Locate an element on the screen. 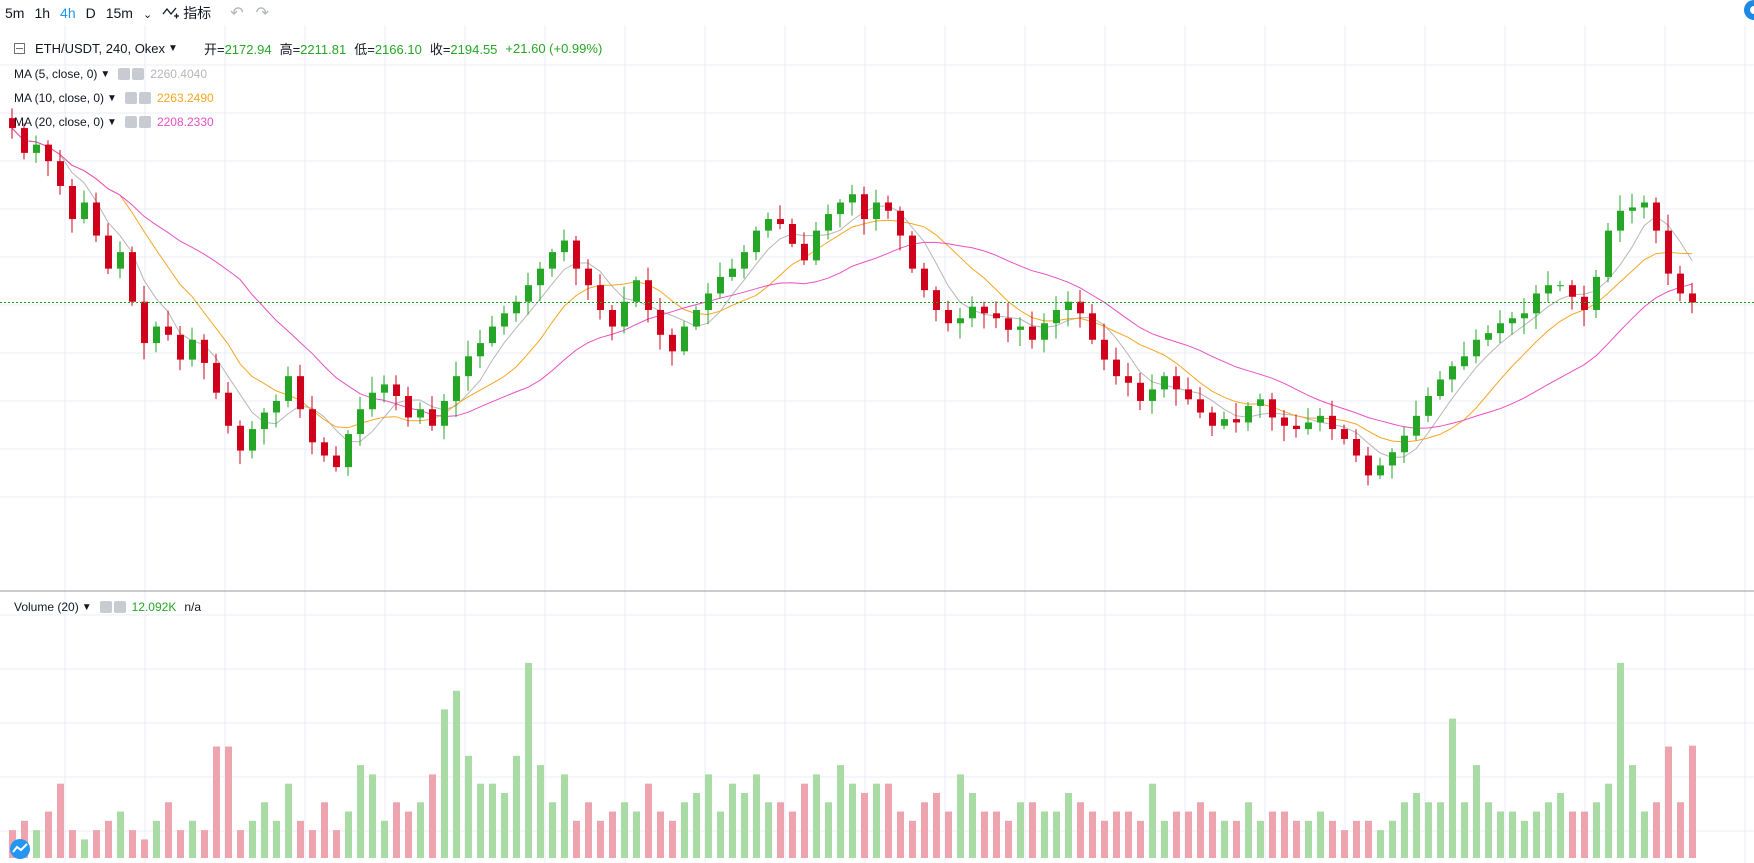 The width and height of the screenshot is (1754, 863). interval-5m: 5m is located at coordinates (15, 12).